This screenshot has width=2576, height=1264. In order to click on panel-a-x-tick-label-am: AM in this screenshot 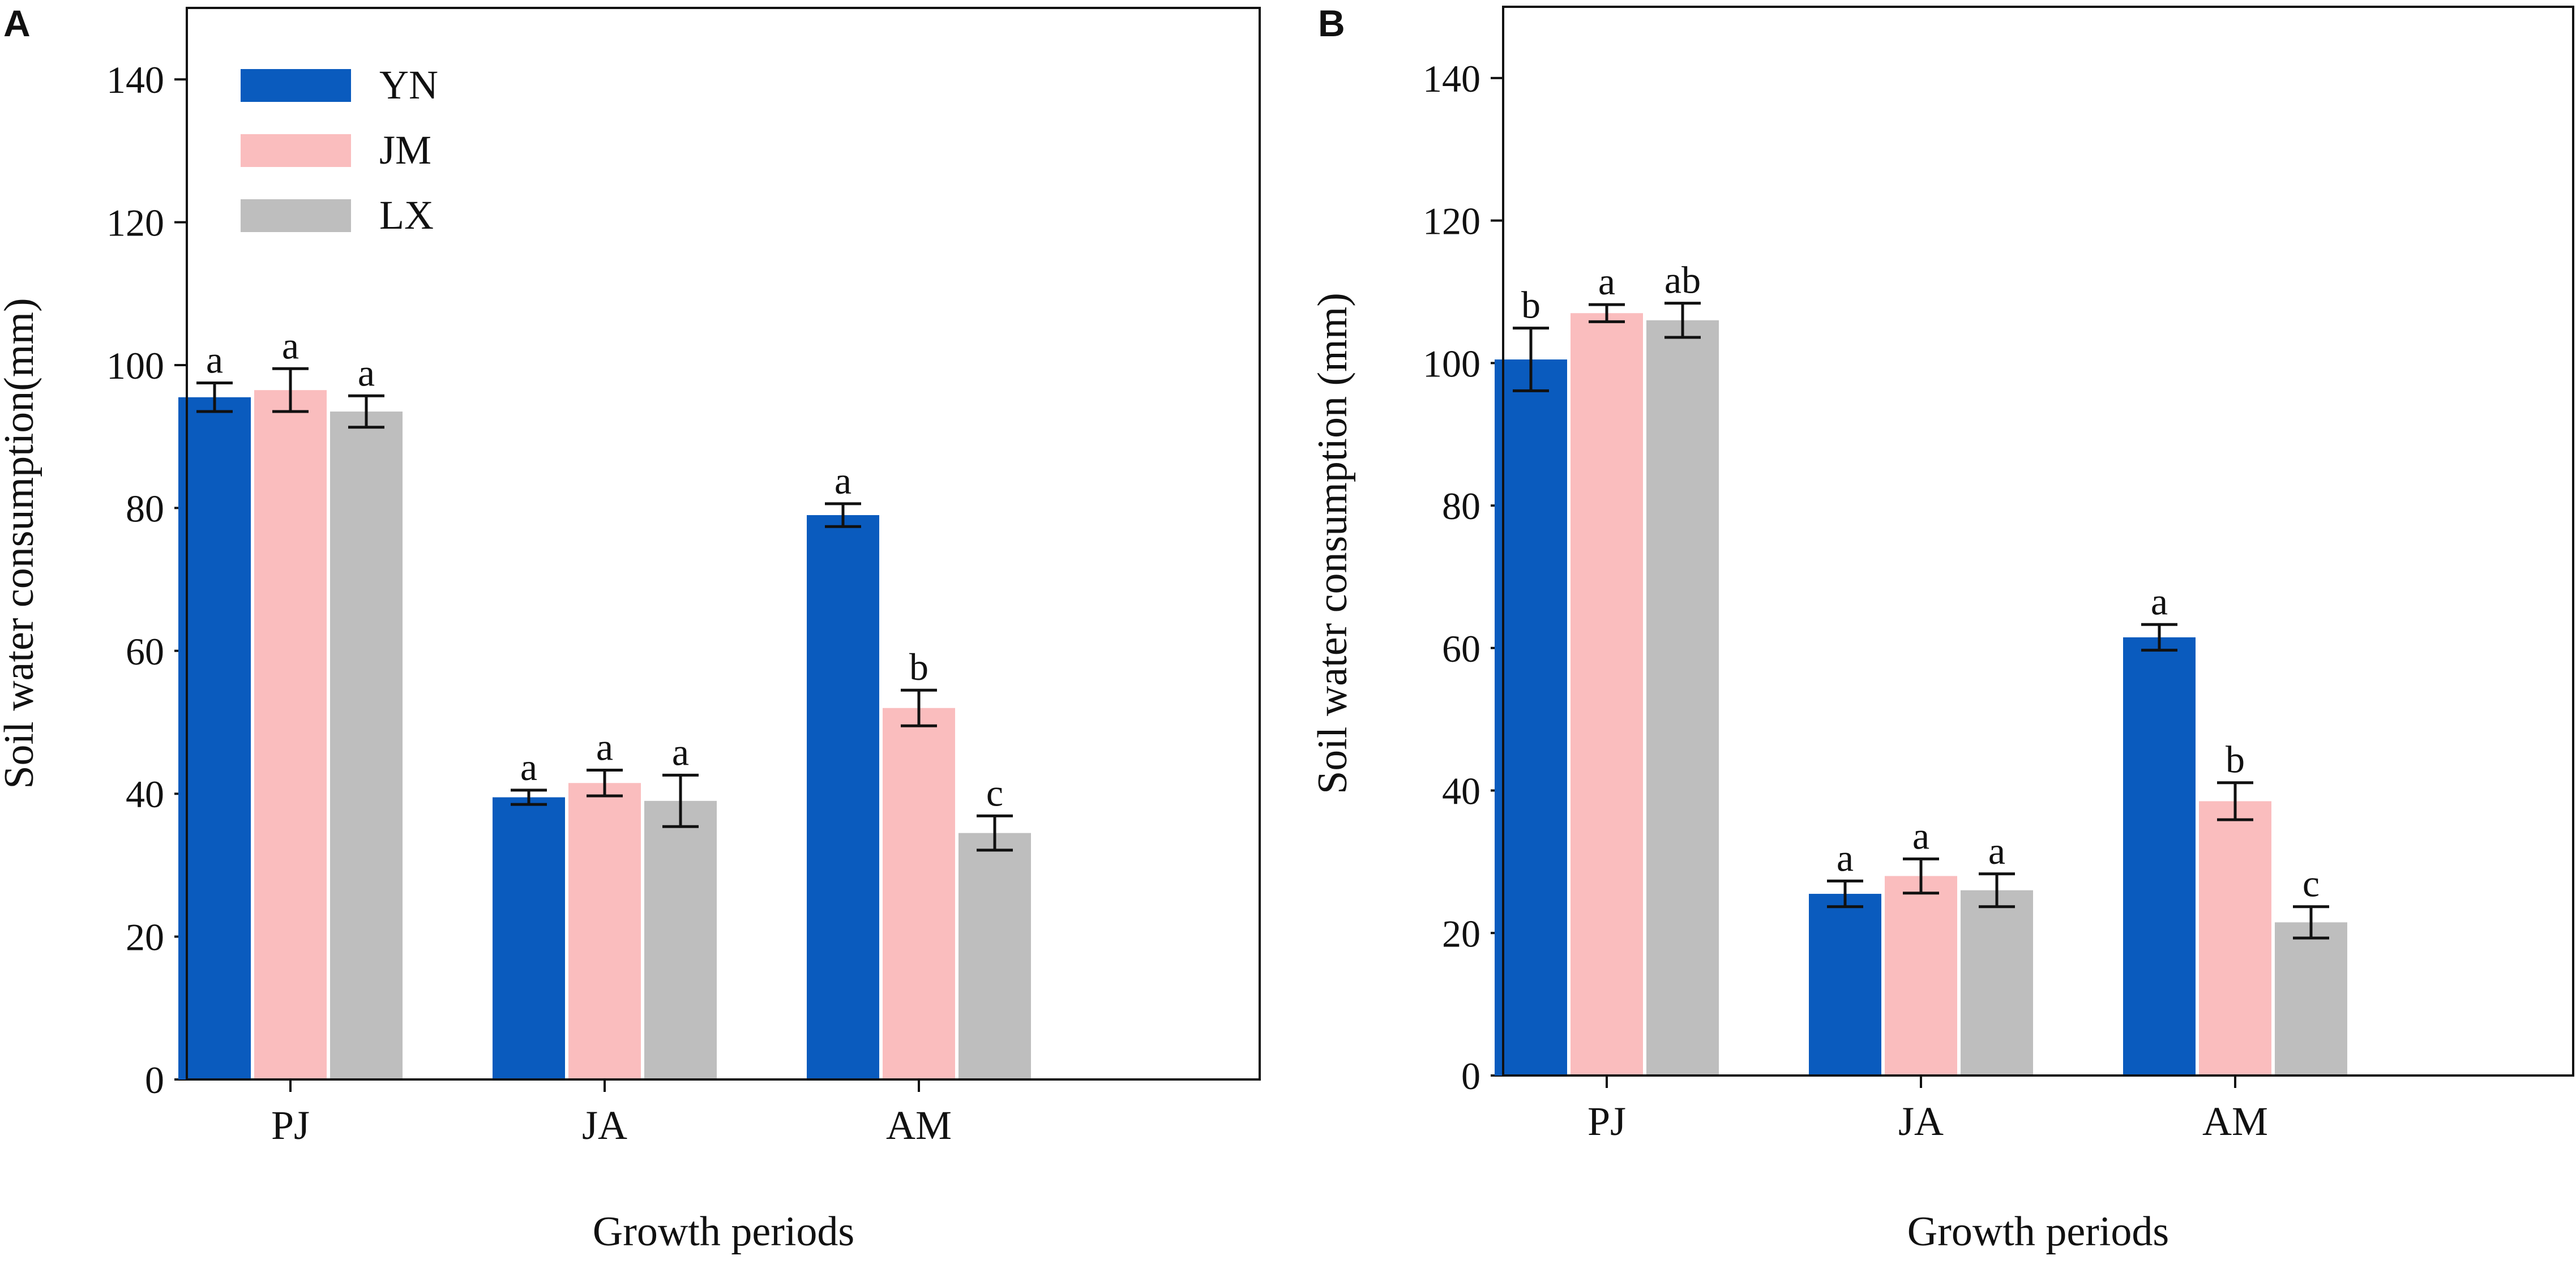, I will do `click(919, 1125)`.